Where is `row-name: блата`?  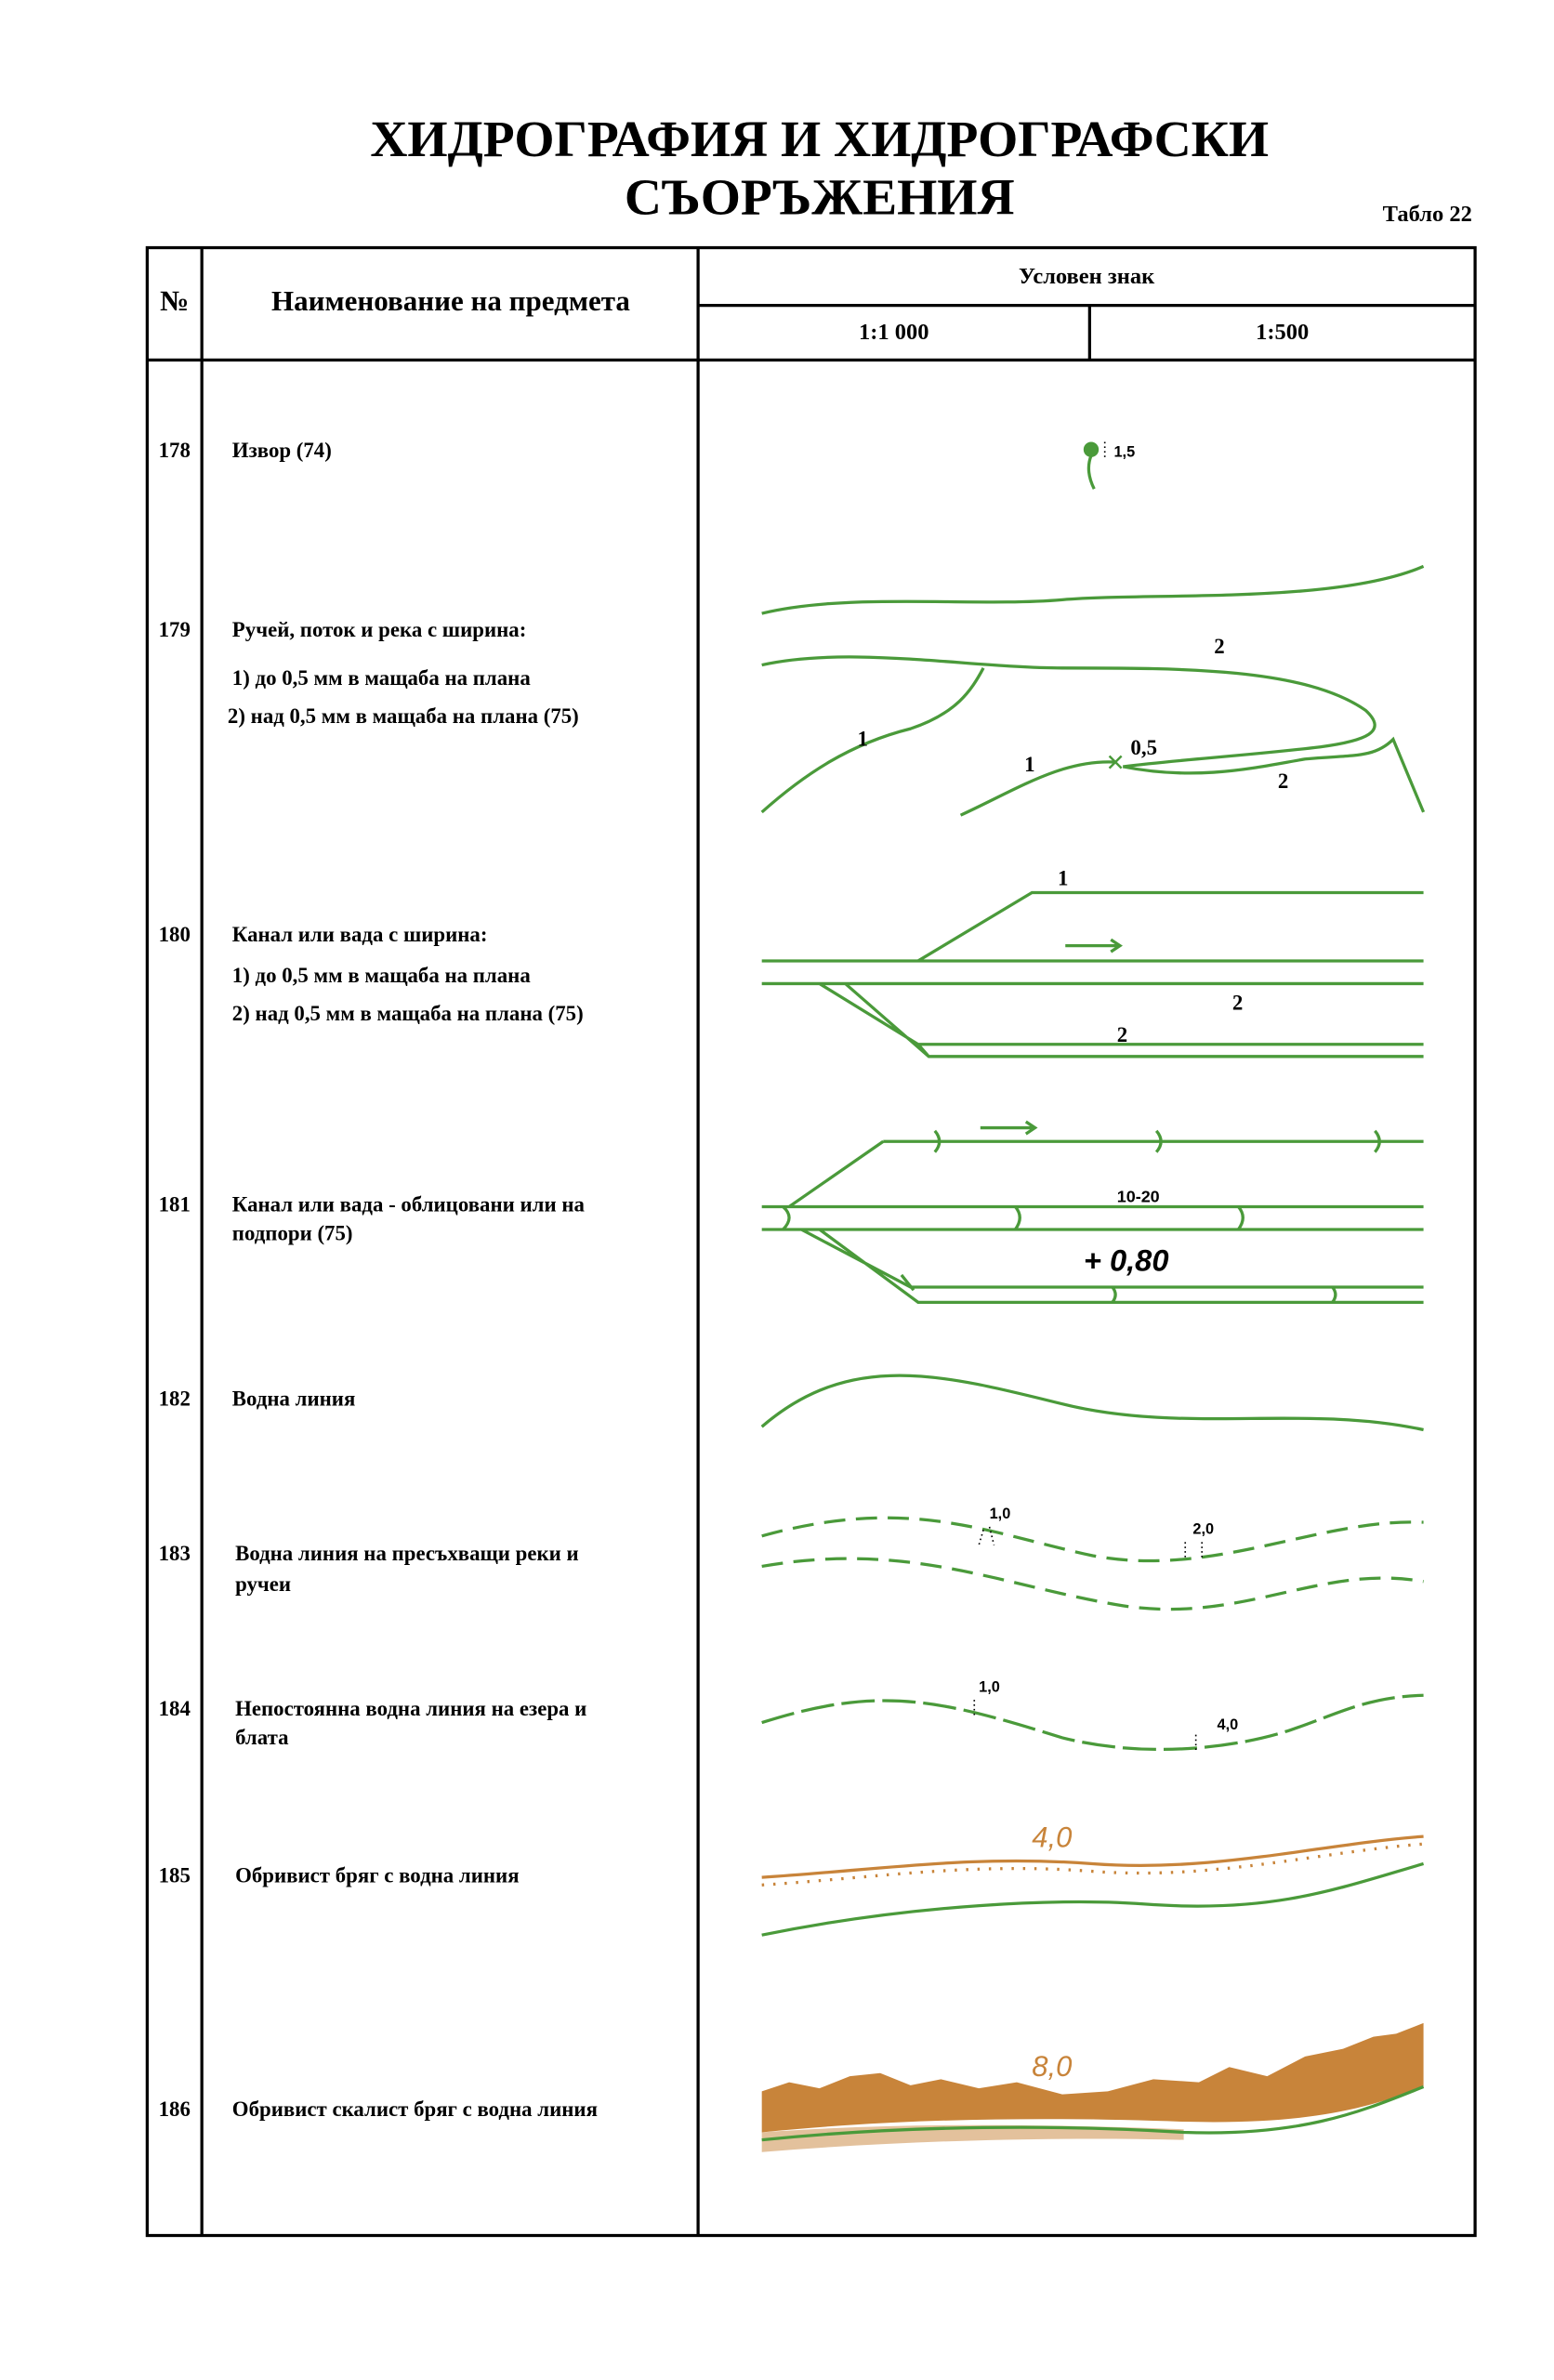
row-name: блата is located at coordinates (262, 1737).